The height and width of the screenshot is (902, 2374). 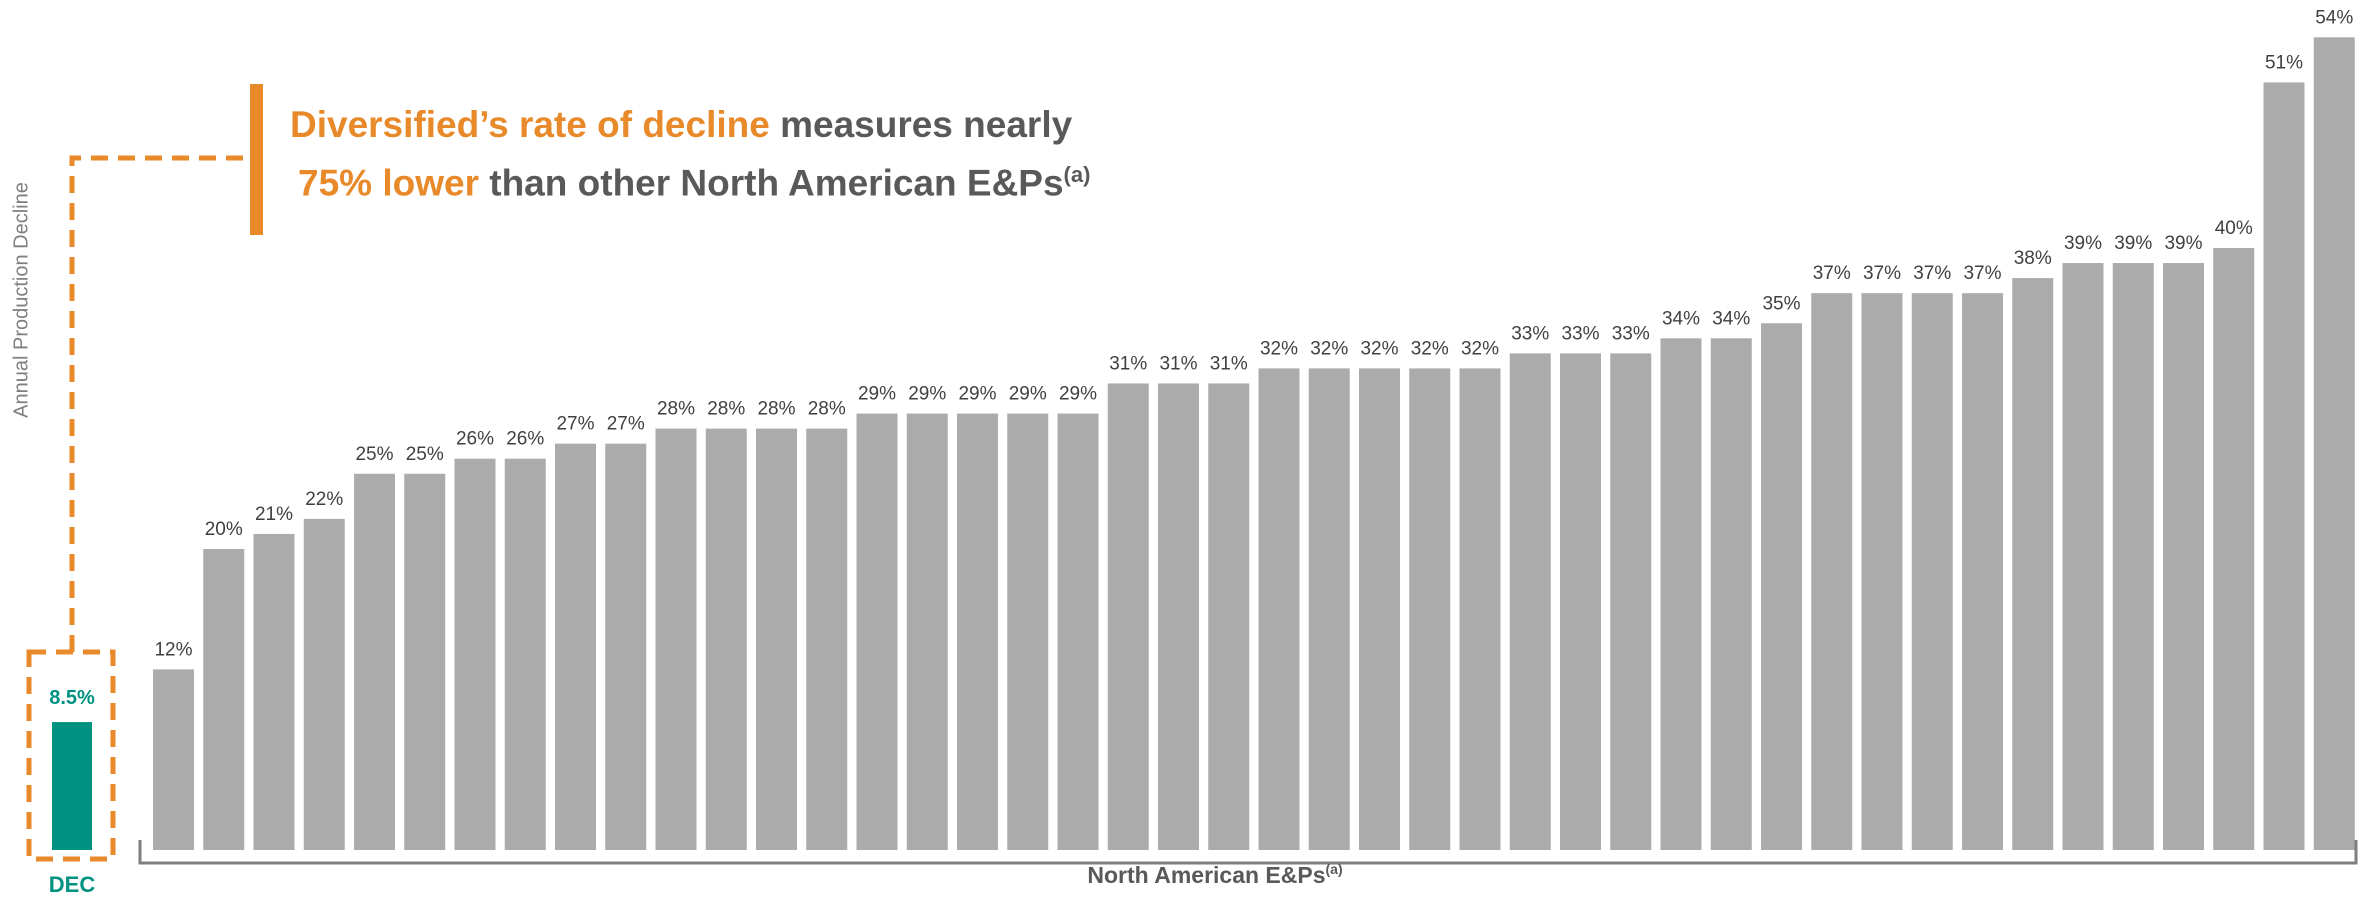 I want to click on dec-bar-group: 8.5%, so click(x=72, y=768).